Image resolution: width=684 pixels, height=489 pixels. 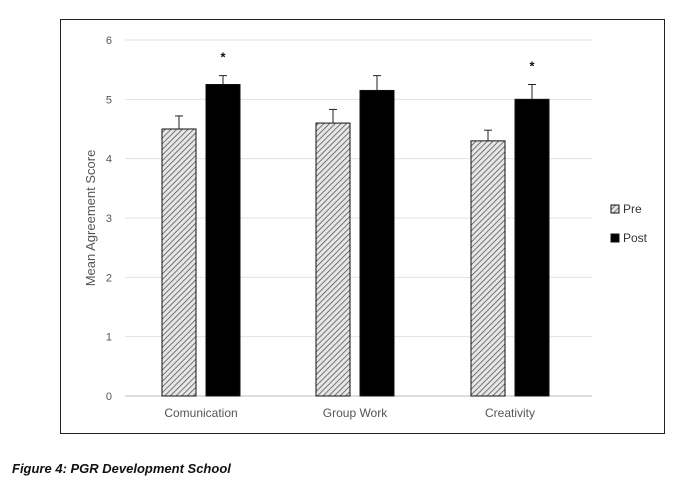 What do you see at coordinates (615, 238) in the screenshot?
I see `legend-swatch-post` at bounding box center [615, 238].